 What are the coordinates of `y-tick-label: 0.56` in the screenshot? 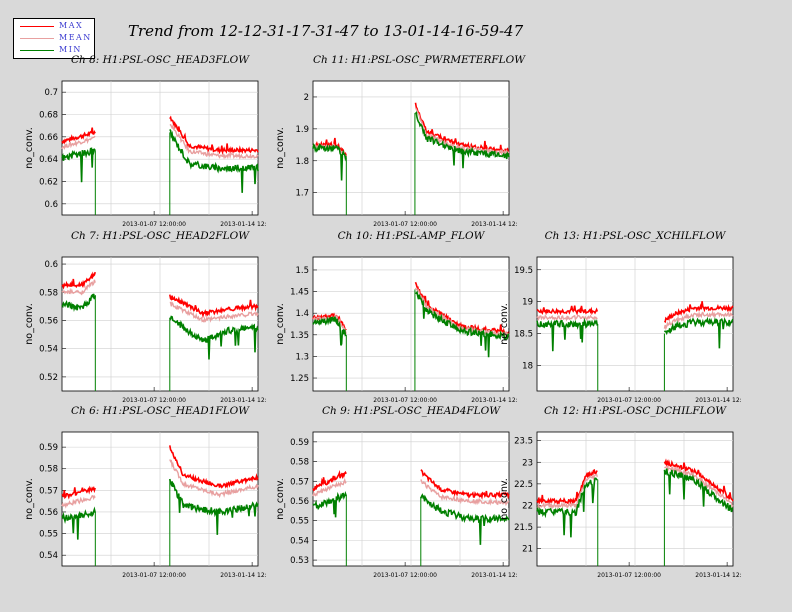 It's located at (48, 321).